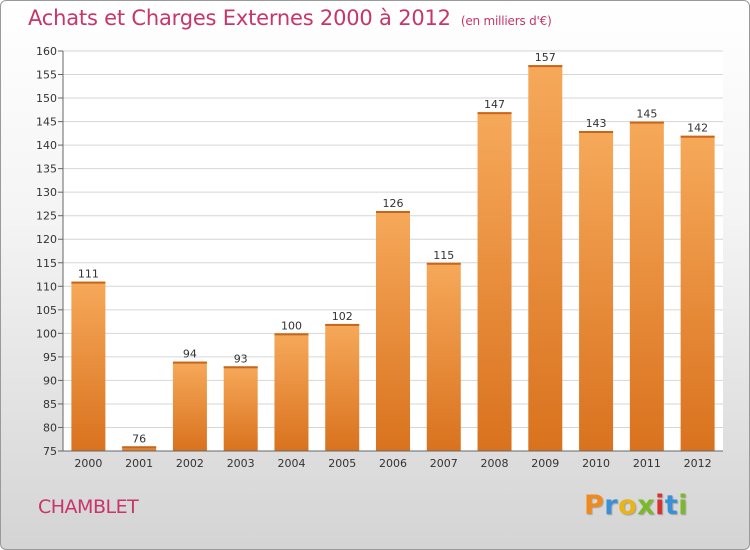 The height and width of the screenshot is (550, 750). Describe the element at coordinates (647, 463) in the screenshot. I see `x-tick-label: 2011` at that location.